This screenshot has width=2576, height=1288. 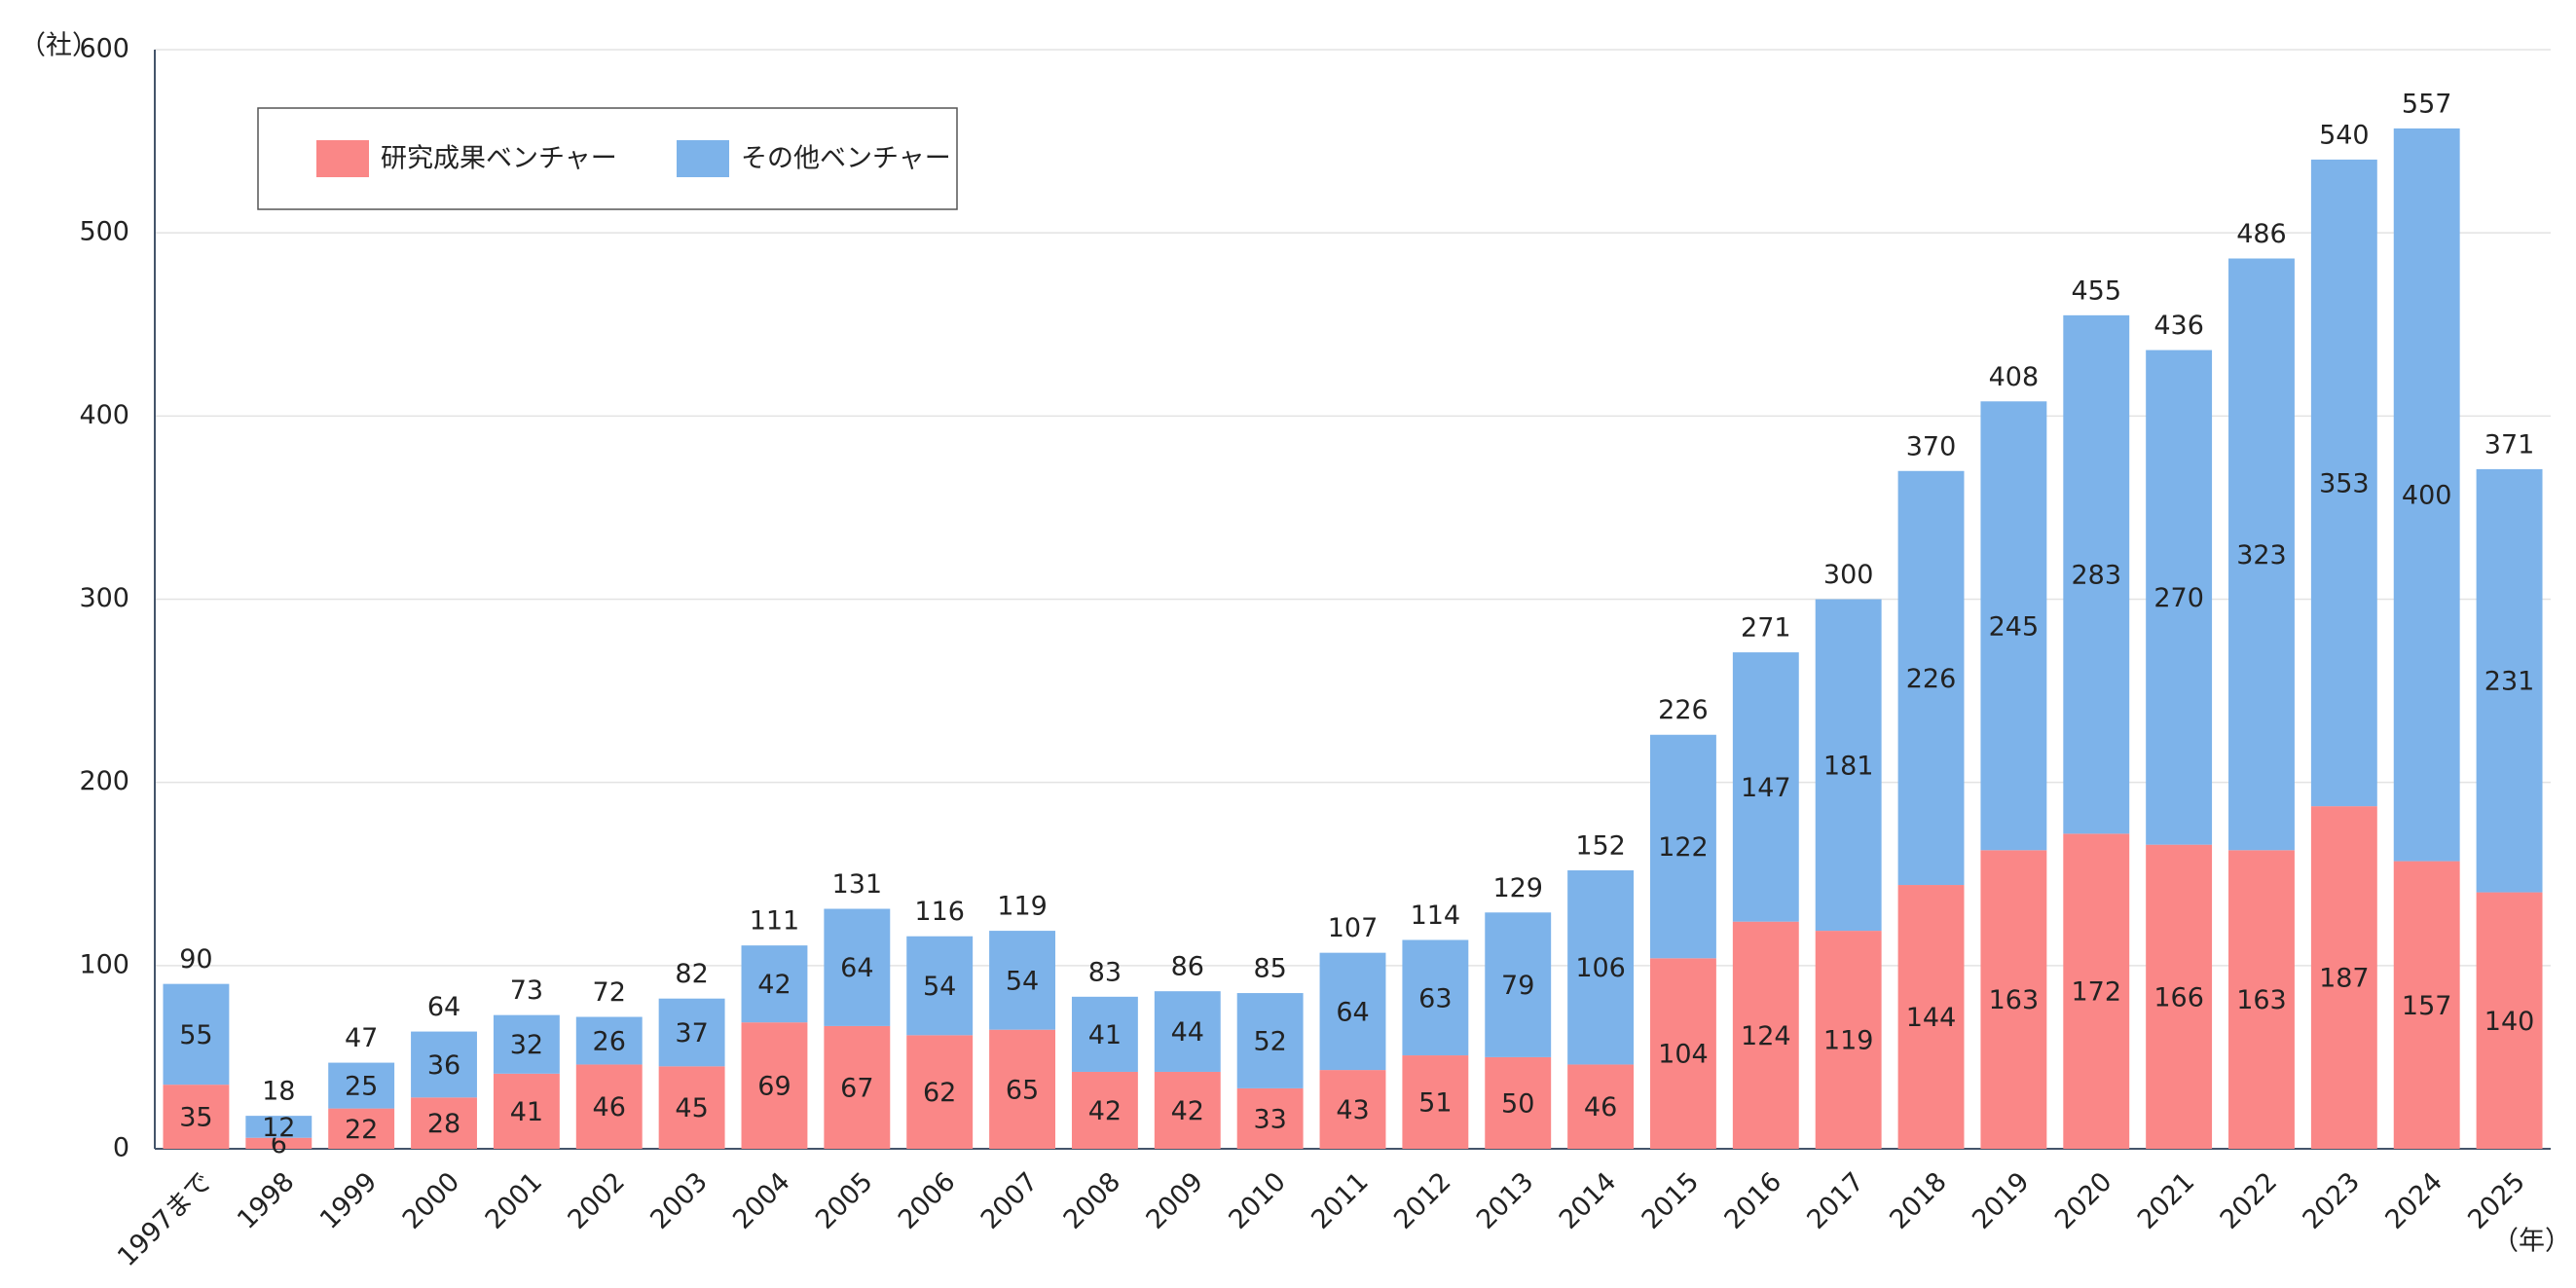 What do you see at coordinates (1010, 1200) in the screenshot?
I see `x-tick-label: 2007` at bounding box center [1010, 1200].